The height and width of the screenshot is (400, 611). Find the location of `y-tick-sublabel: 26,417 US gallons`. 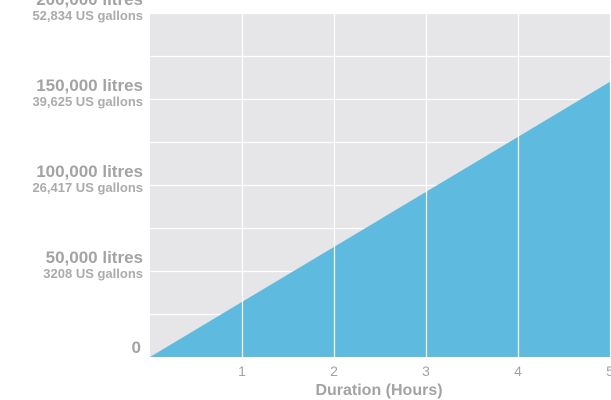

y-tick-sublabel: 26,417 US gallons is located at coordinates (87, 187).